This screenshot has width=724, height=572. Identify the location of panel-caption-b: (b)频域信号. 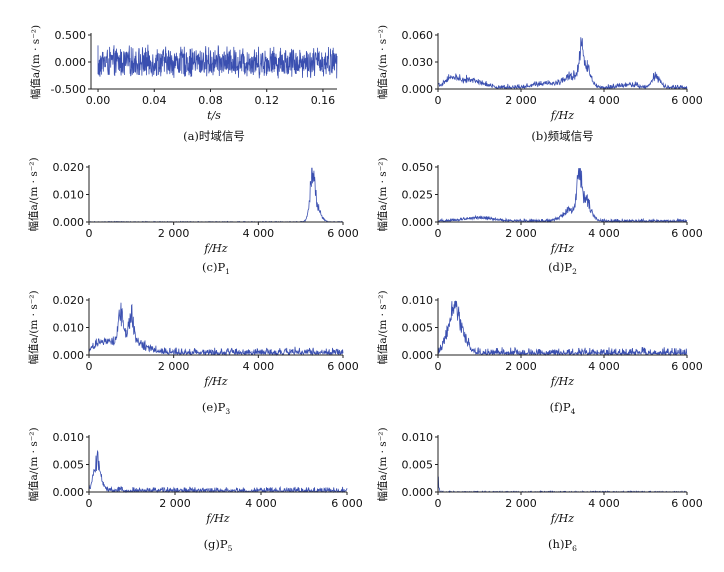
(562, 136).